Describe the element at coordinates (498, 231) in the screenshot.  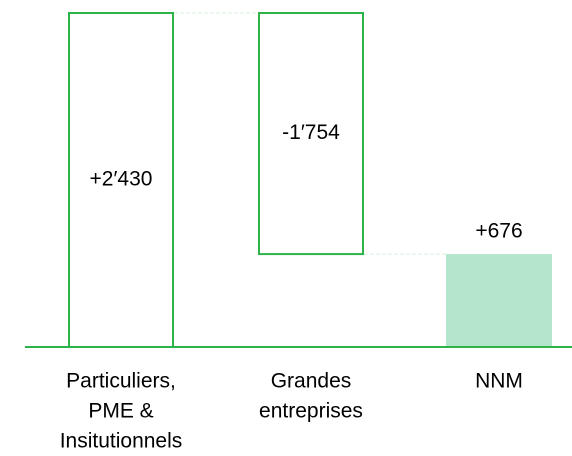
I see `value-label: +676` at that location.